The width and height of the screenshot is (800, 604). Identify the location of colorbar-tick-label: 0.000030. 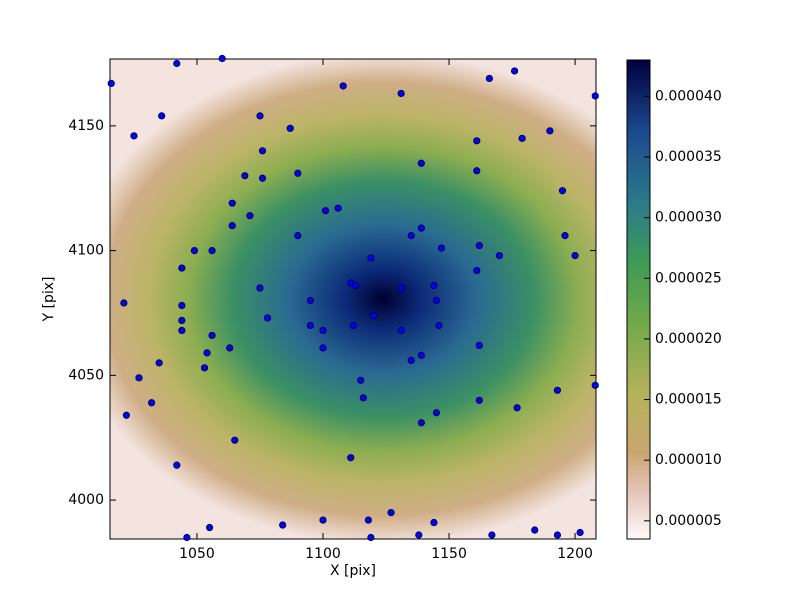
(688, 218).